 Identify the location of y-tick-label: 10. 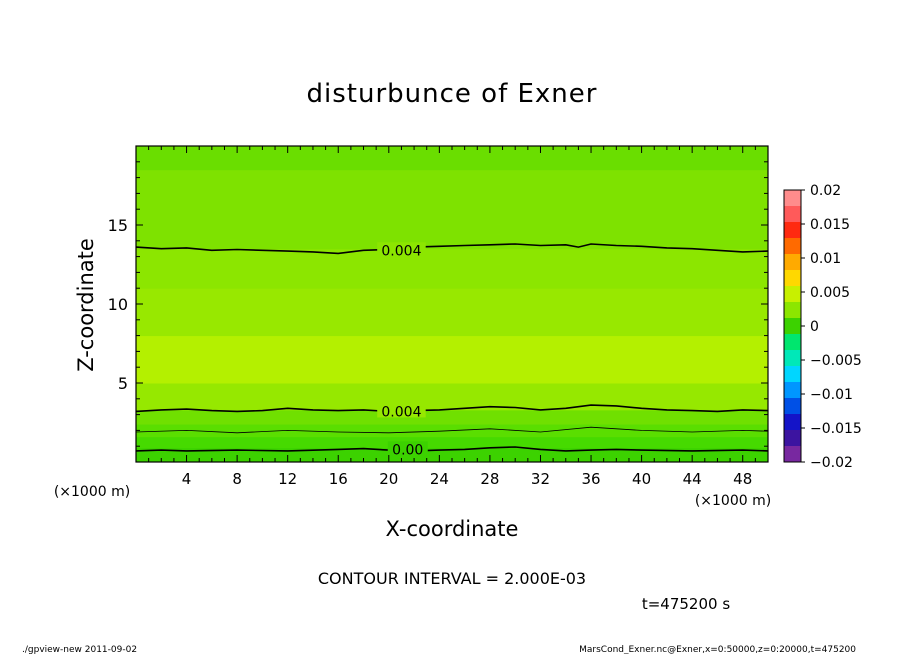
(118, 304).